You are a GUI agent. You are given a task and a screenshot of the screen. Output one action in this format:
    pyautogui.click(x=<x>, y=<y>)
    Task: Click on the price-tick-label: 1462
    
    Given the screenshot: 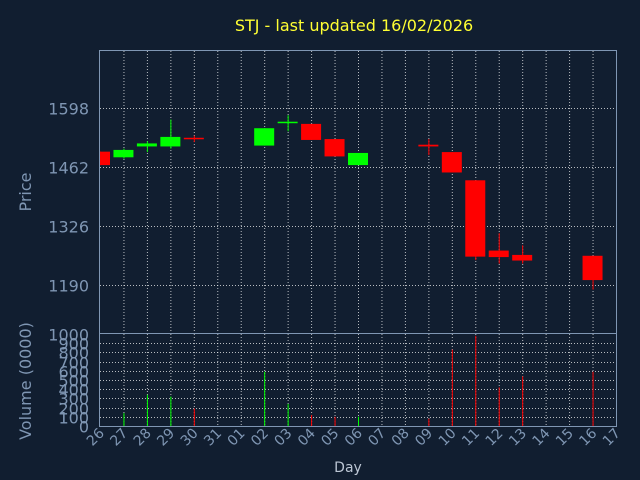 What is the action you would take?
    pyautogui.click(x=68, y=168)
    